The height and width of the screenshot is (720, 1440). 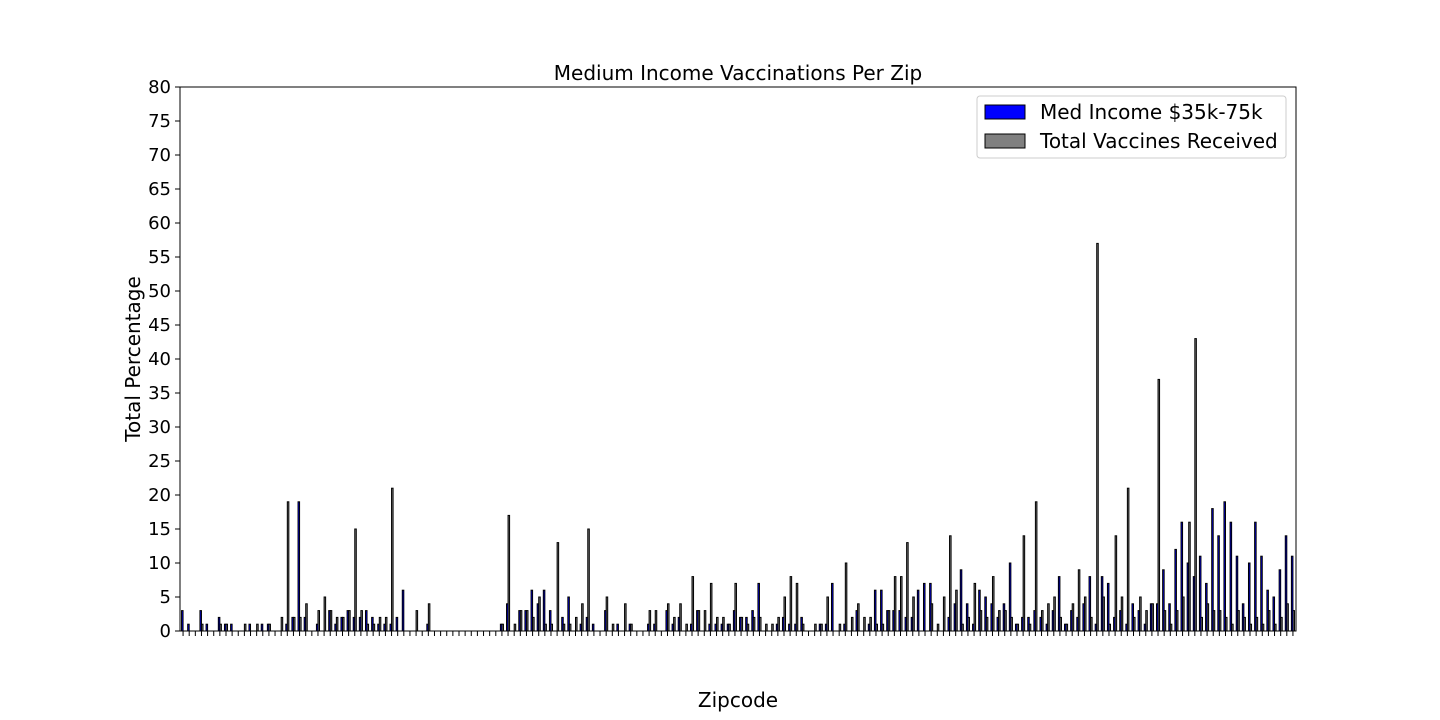 What do you see at coordinates (165, 631) in the screenshot?
I see `y-tick-label: 0` at bounding box center [165, 631].